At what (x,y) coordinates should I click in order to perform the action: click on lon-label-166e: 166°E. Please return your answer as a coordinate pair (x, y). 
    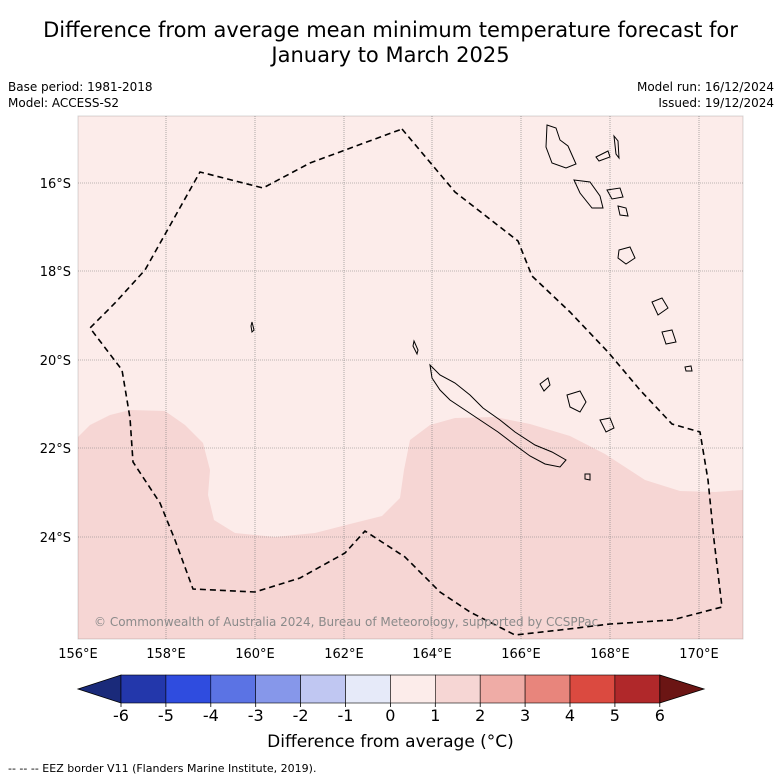
    Looking at the image, I should click on (521, 654).